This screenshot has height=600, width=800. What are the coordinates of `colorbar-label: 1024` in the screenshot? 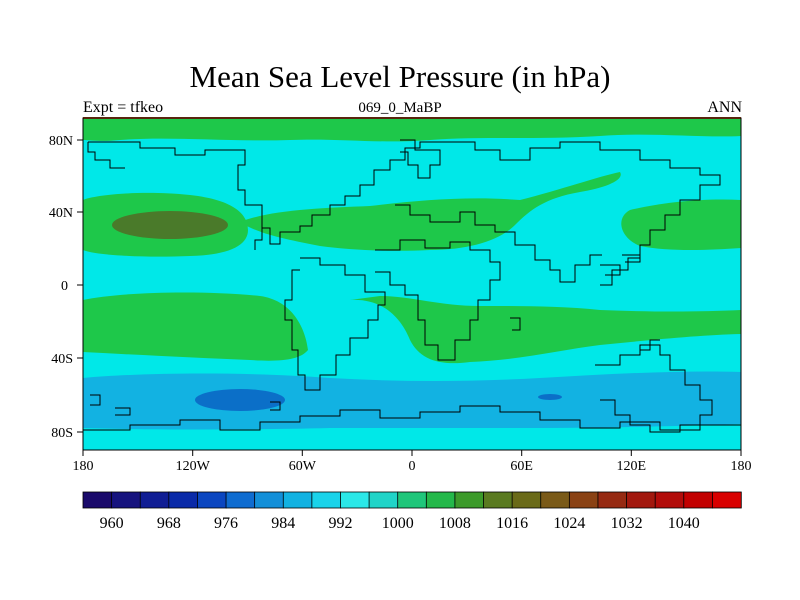 It's located at (569, 523).